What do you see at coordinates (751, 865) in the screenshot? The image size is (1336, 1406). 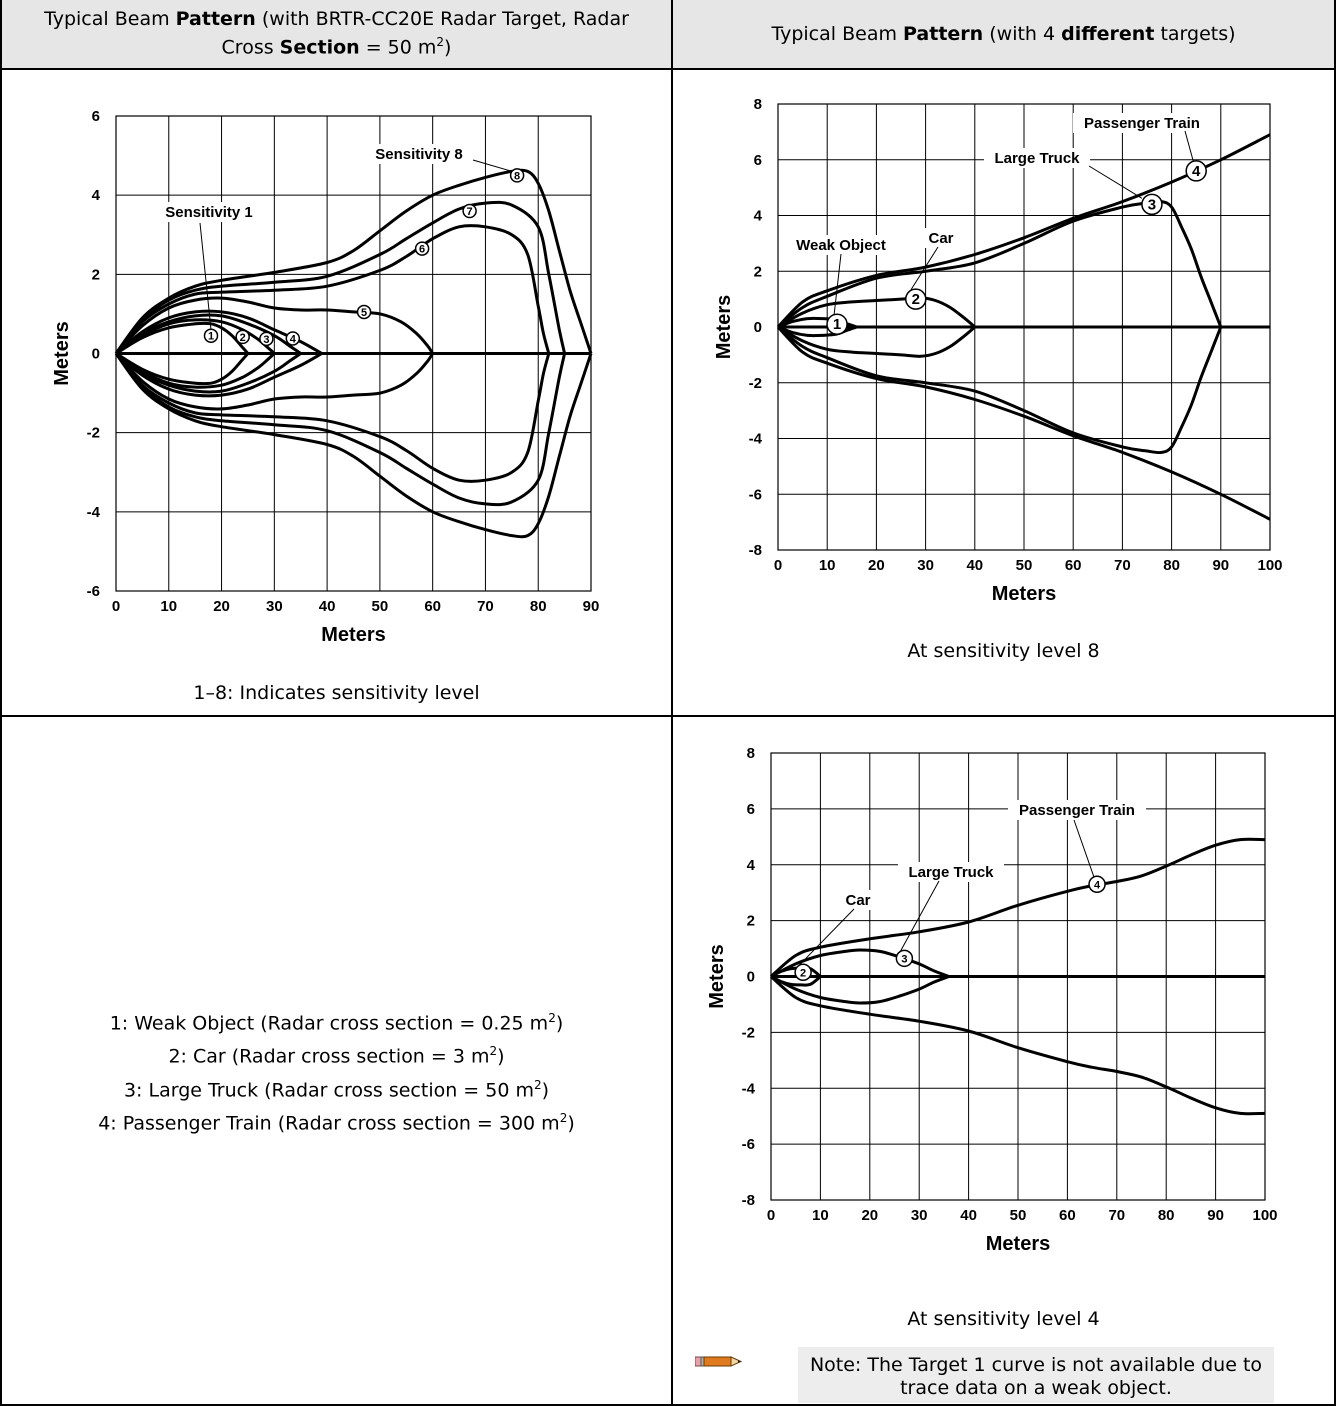 I see `y-tick-label: 4` at bounding box center [751, 865].